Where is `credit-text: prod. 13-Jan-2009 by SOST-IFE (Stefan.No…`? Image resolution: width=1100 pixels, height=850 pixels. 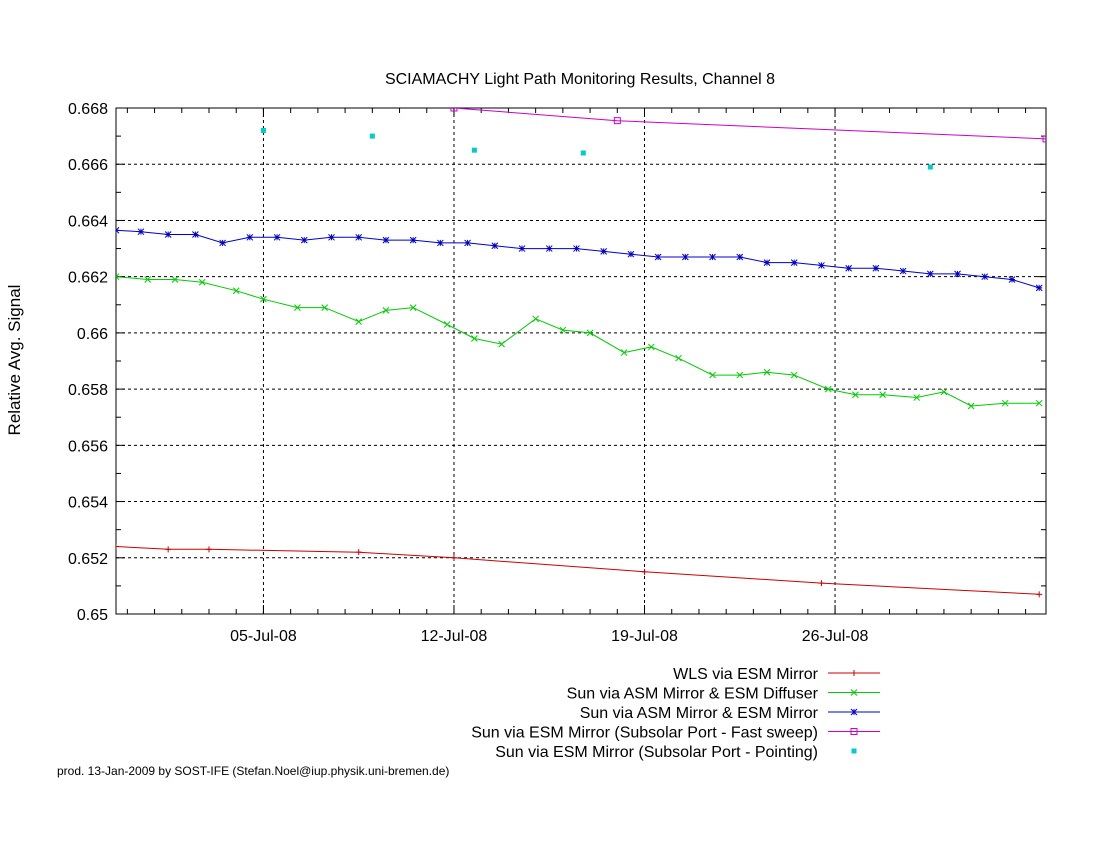 credit-text: prod. 13-Jan-2009 by SOST-IFE (Stefan.No… is located at coordinates (253, 771).